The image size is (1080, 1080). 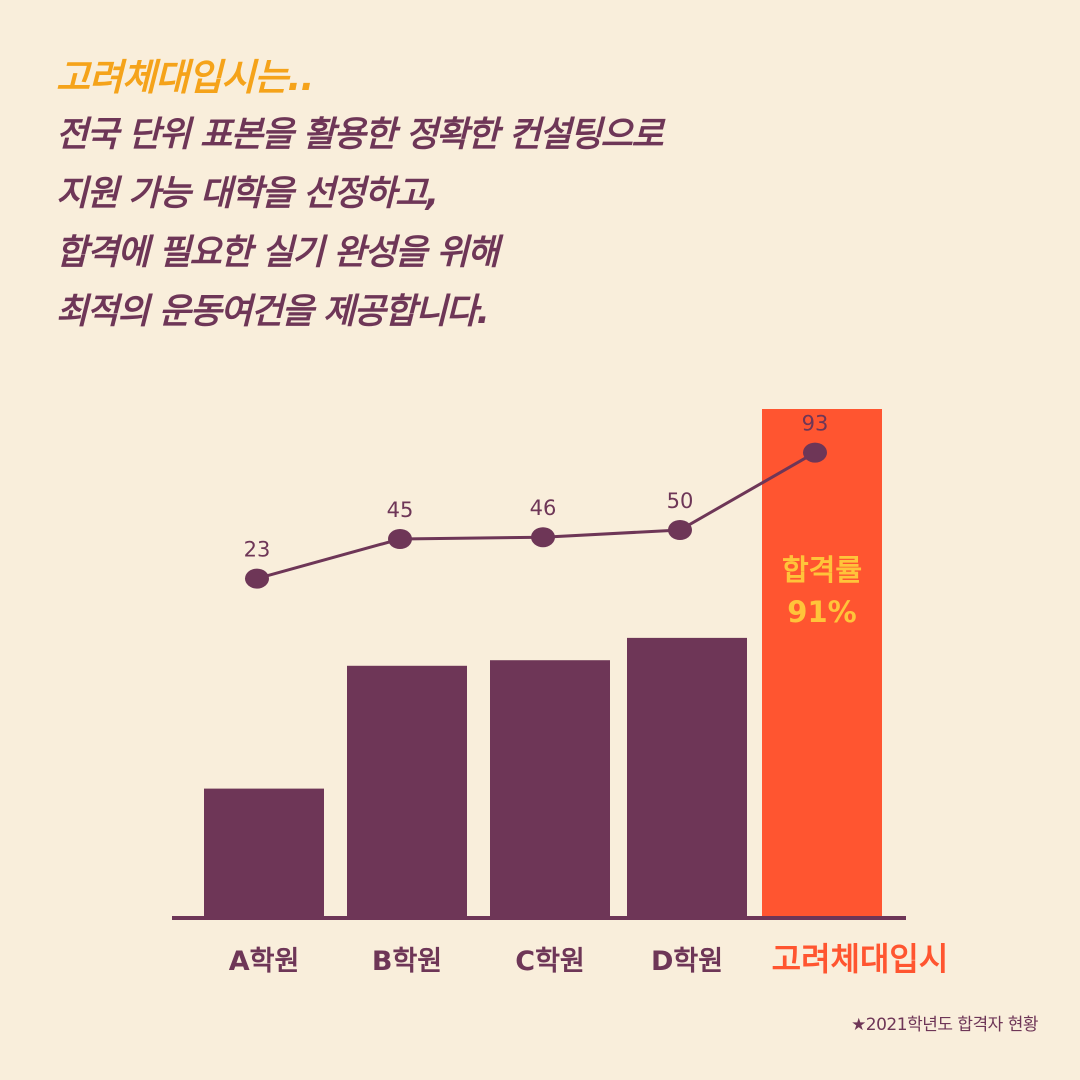 I want to click on headline-line-2: 지원 가능 대학을 선정하고,, so click(x=247, y=194).